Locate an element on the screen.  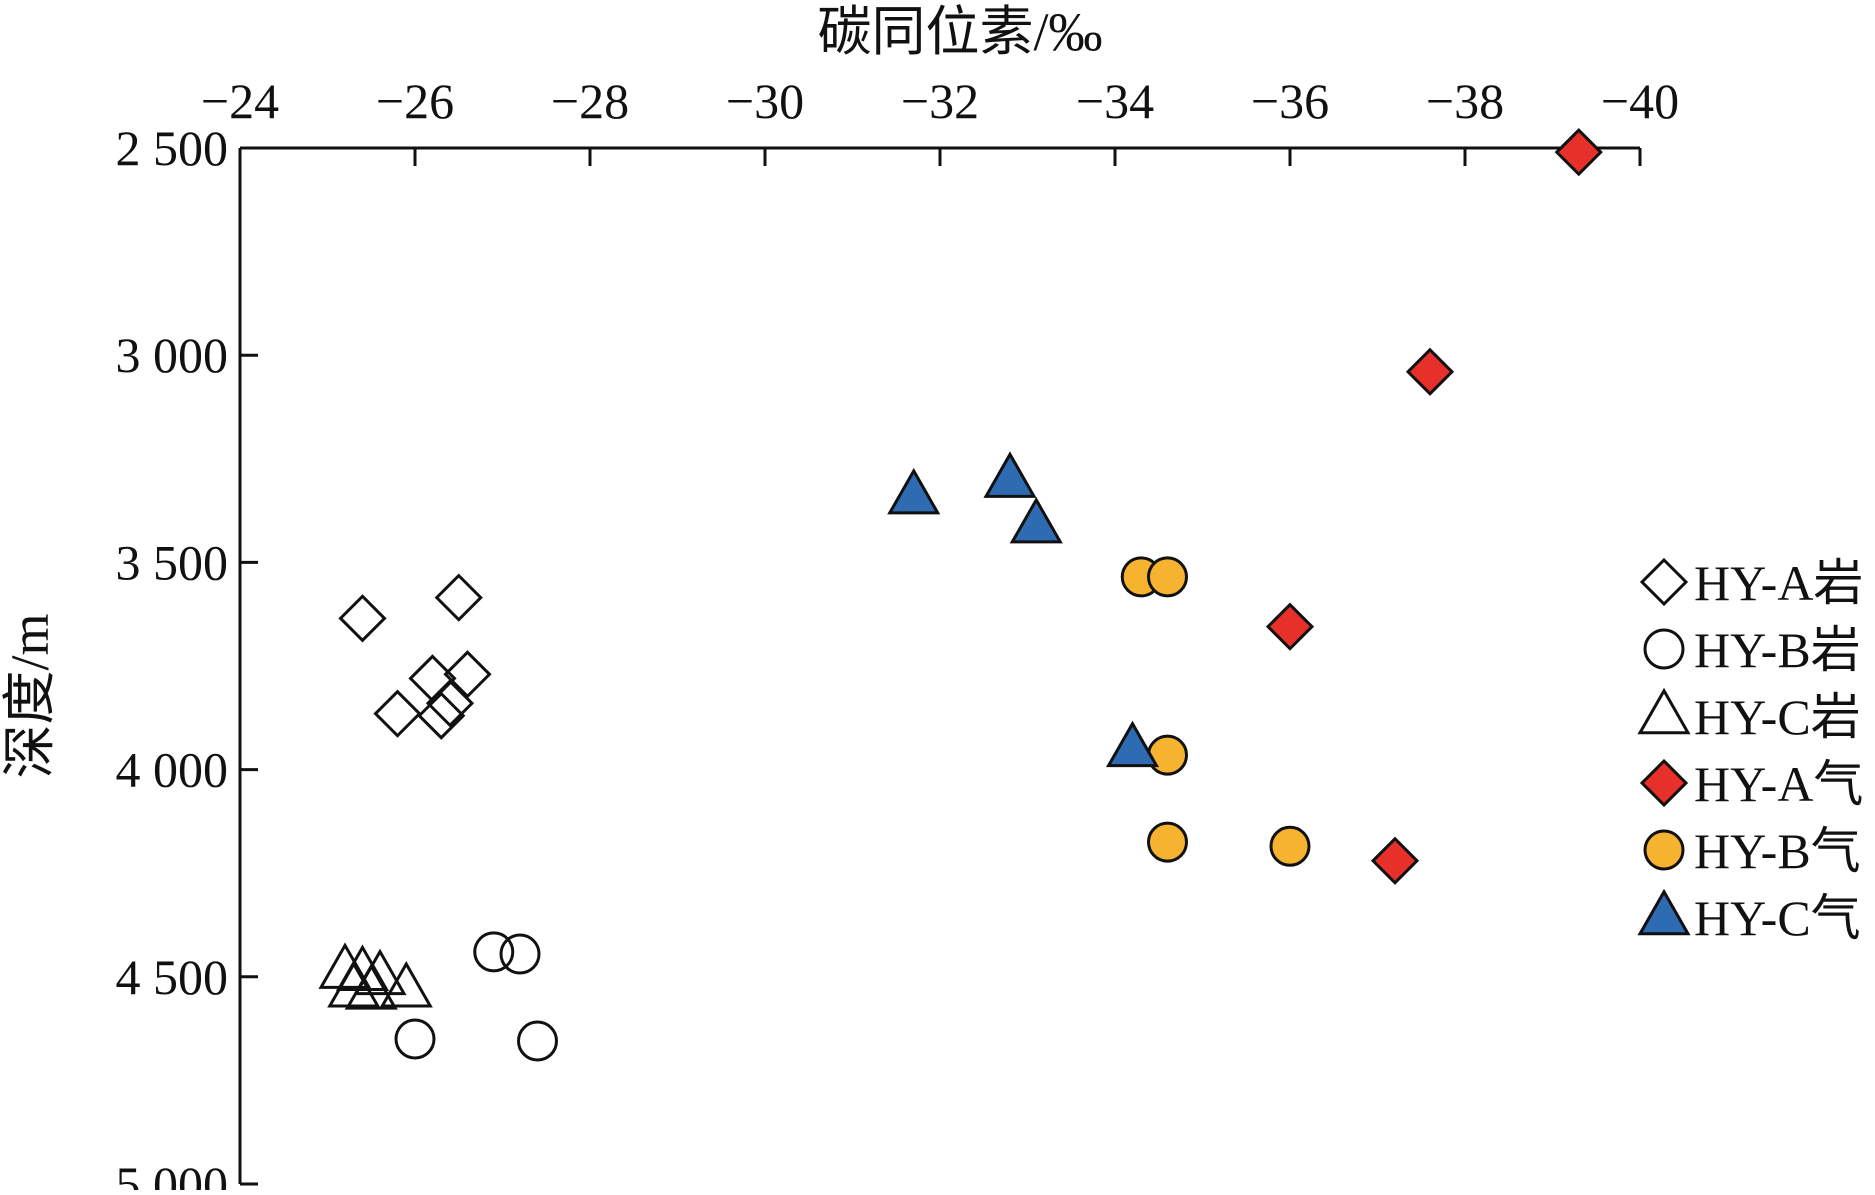
legend-label: HY-A气 is located at coordinates (1778, 784).